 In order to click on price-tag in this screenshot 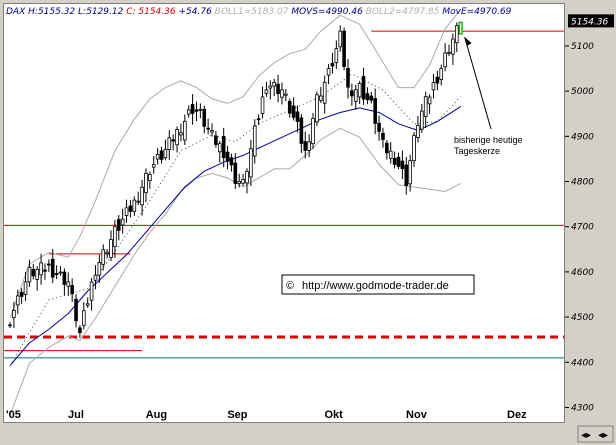, I will do `click(591, 21)`.